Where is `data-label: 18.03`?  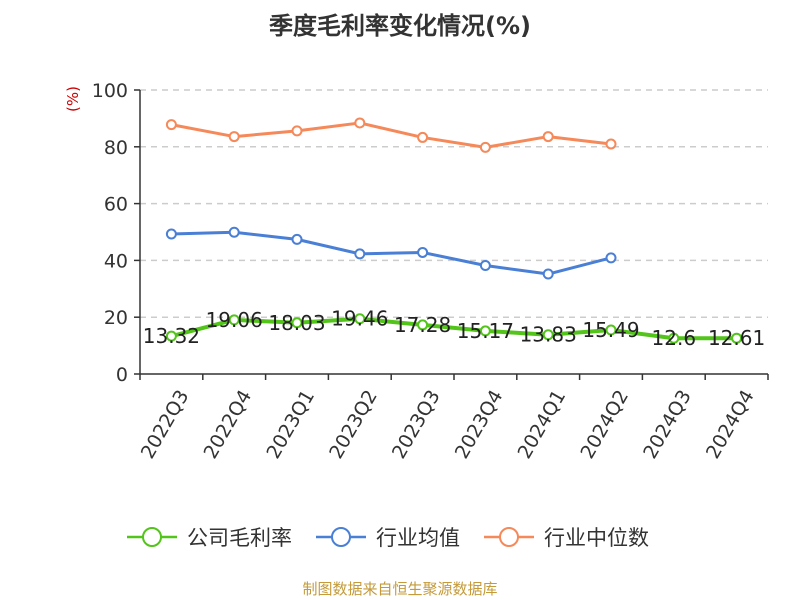 data-label: 18.03 is located at coordinates (296, 323).